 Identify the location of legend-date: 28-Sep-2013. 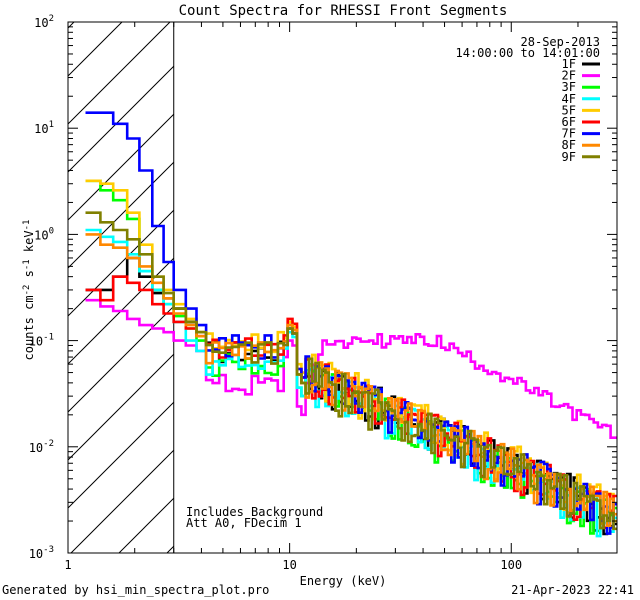
(560, 42).